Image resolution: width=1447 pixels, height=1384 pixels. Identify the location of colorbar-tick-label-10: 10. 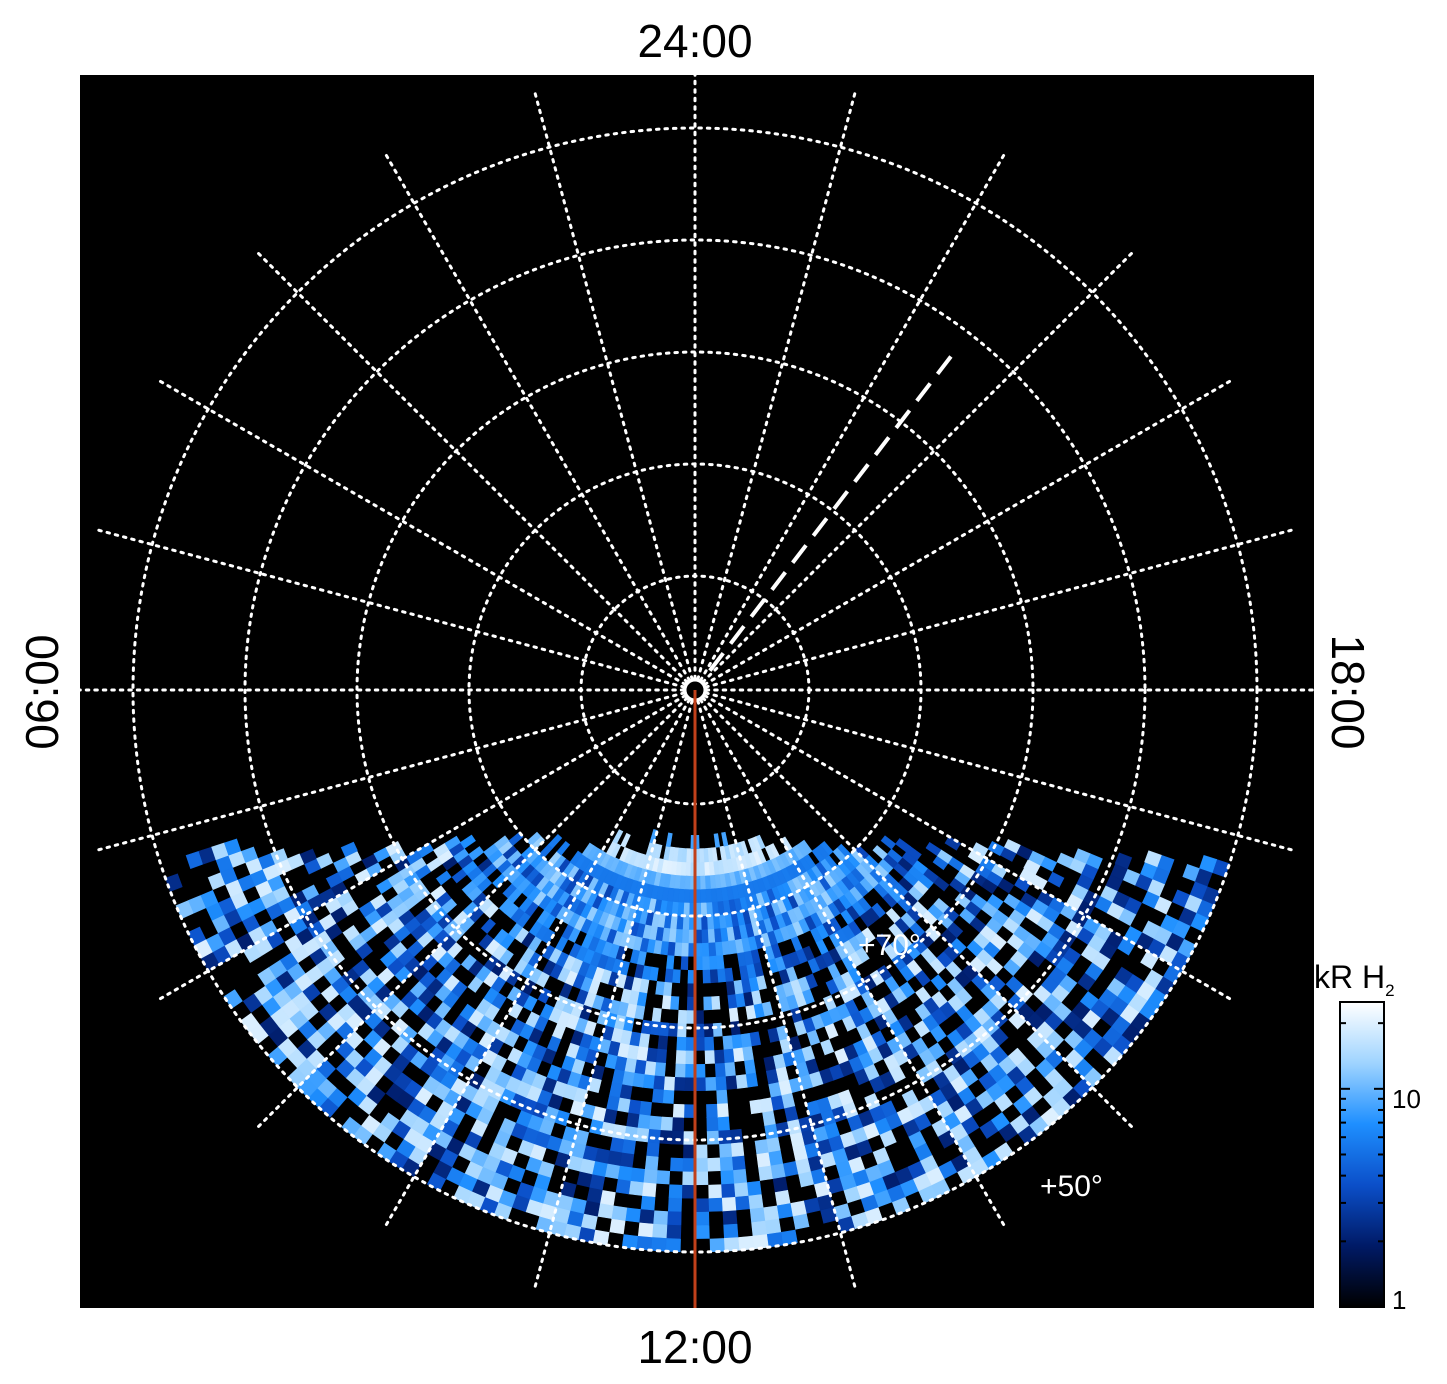
(1406, 1099).